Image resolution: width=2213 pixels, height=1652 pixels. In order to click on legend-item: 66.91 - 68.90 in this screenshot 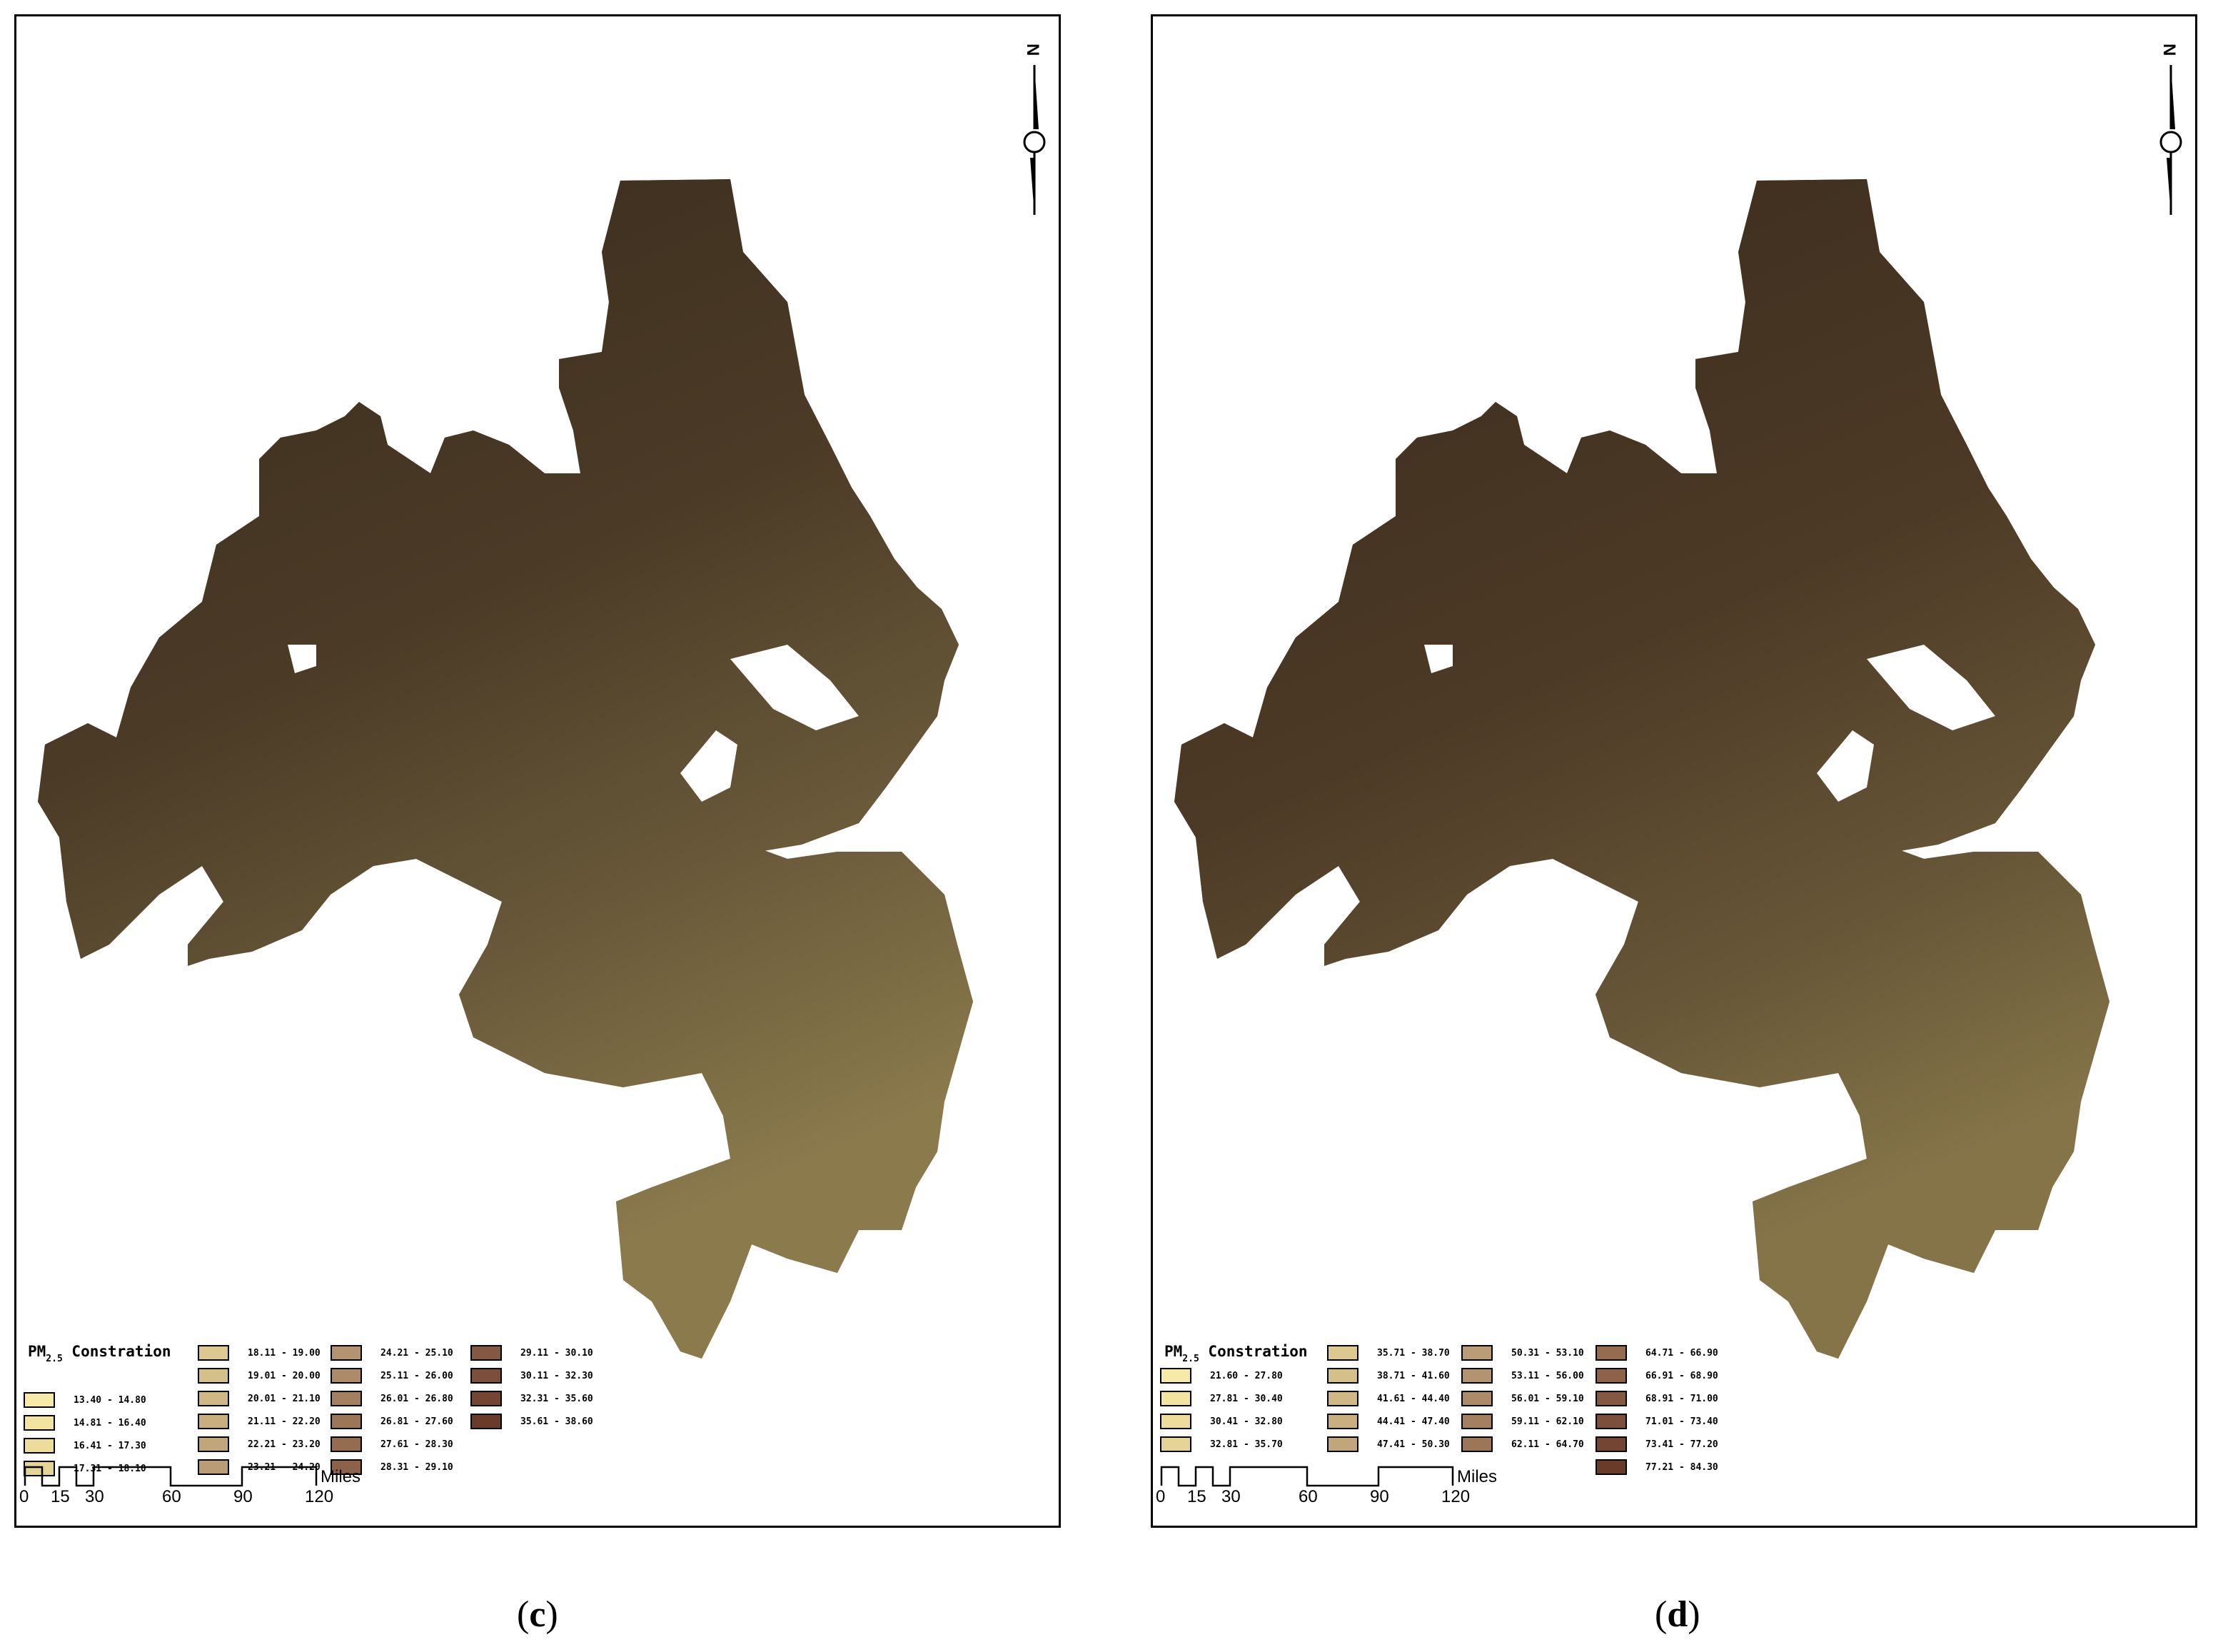, I will do `click(1657, 1376)`.